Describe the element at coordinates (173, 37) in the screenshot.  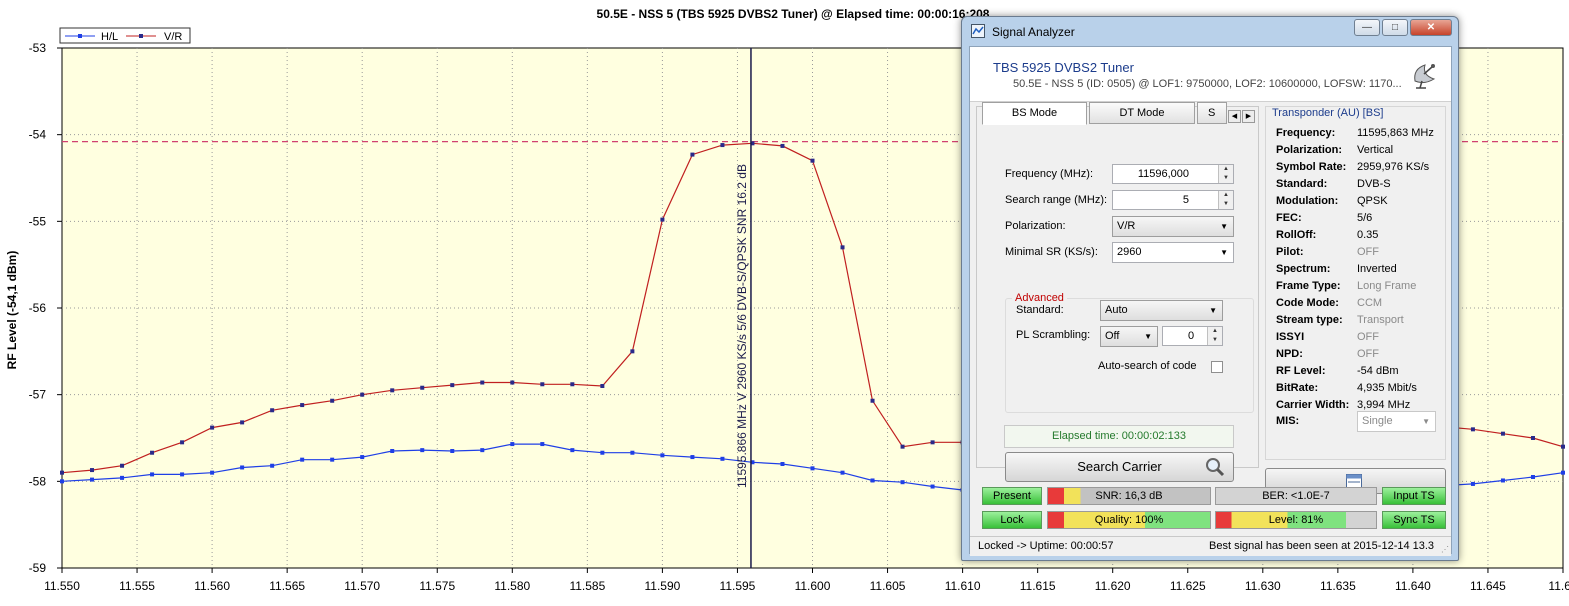
I see `legend-vr-label: V/R` at that location.